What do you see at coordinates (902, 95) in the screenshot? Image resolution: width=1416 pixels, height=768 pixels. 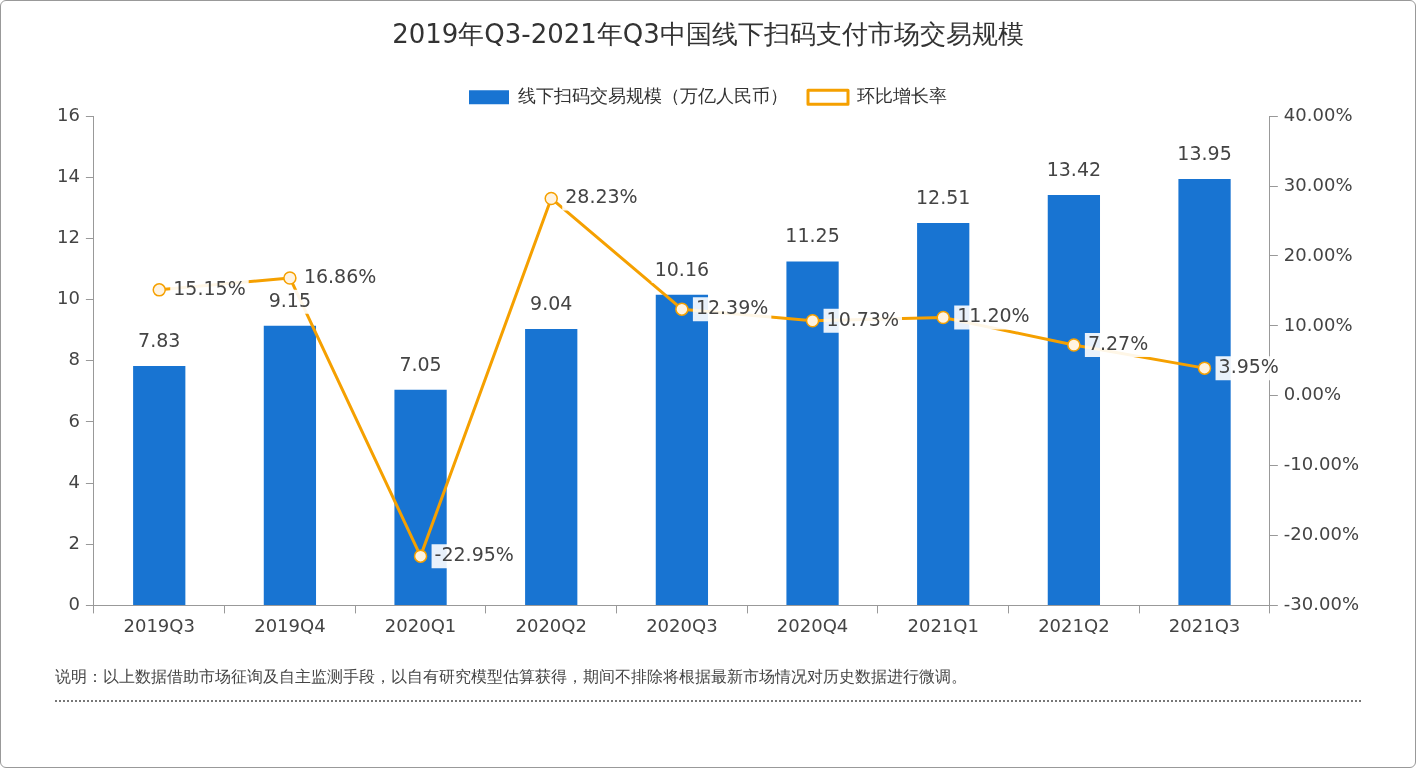 I see `legend-label: 环比增长率` at bounding box center [902, 95].